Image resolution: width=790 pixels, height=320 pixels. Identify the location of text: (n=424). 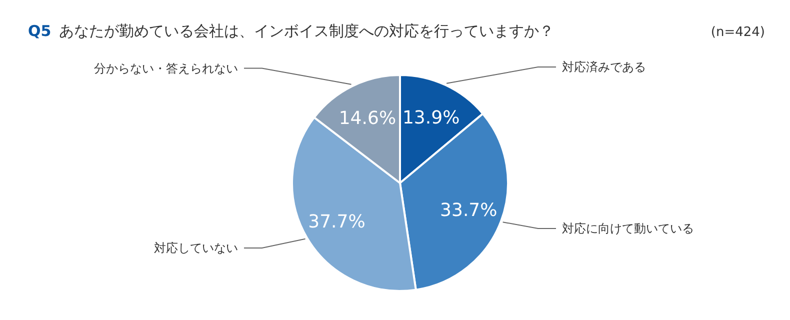
(737, 32).